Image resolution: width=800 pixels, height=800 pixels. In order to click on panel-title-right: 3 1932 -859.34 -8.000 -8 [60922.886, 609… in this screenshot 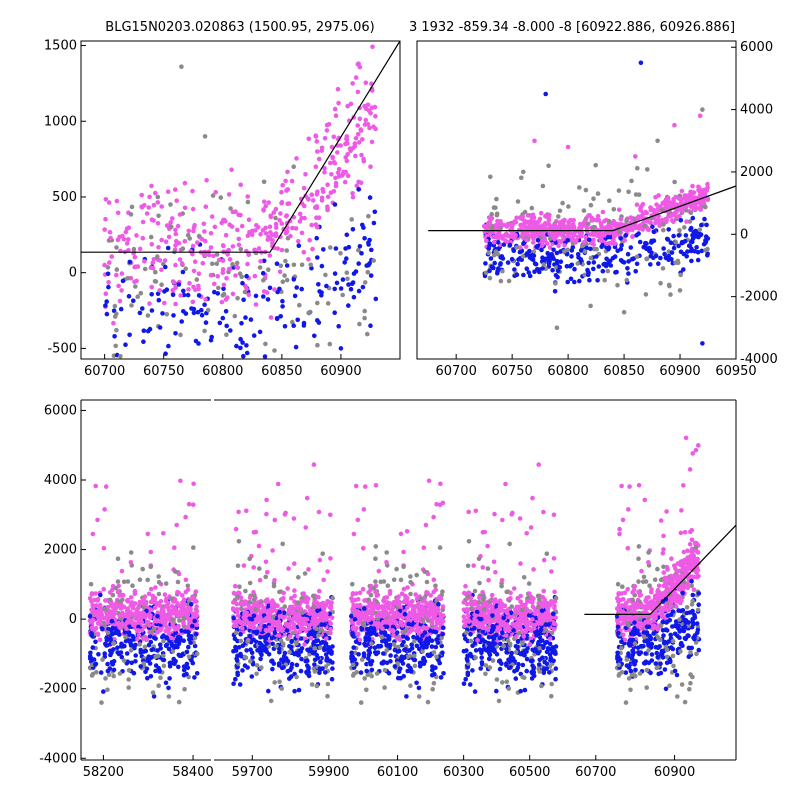, I will do `click(572, 27)`.